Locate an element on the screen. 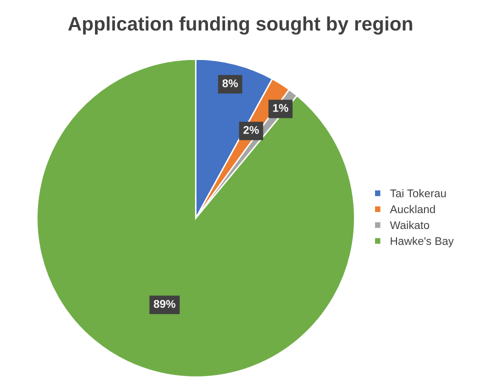  data-label: 8% is located at coordinates (230, 83).